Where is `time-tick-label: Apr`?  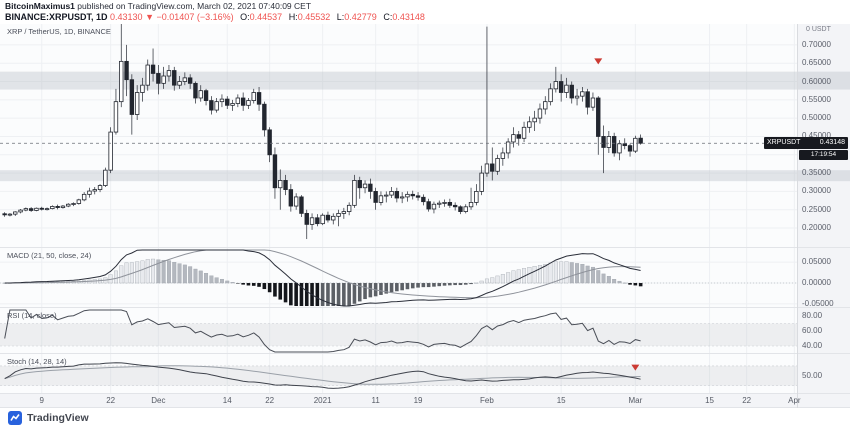 time-tick-label: Apr is located at coordinates (794, 400).